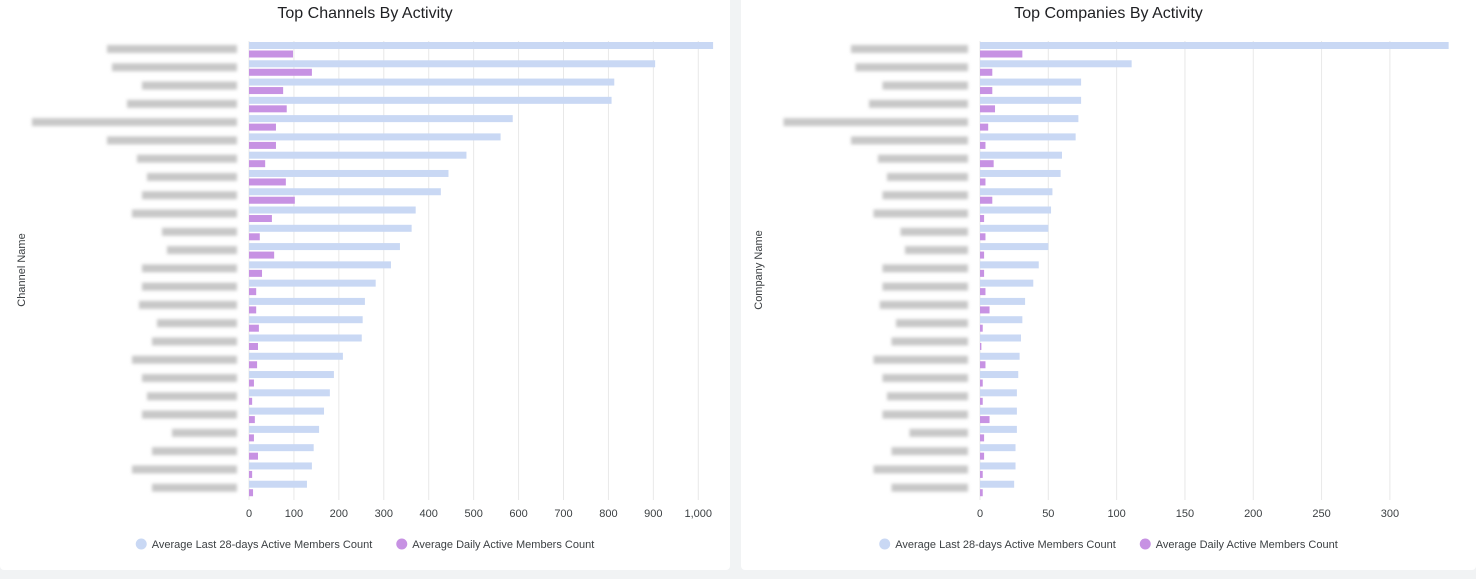  Describe the element at coordinates (653, 514) in the screenshot. I see `x-tick-label: 900` at that location.